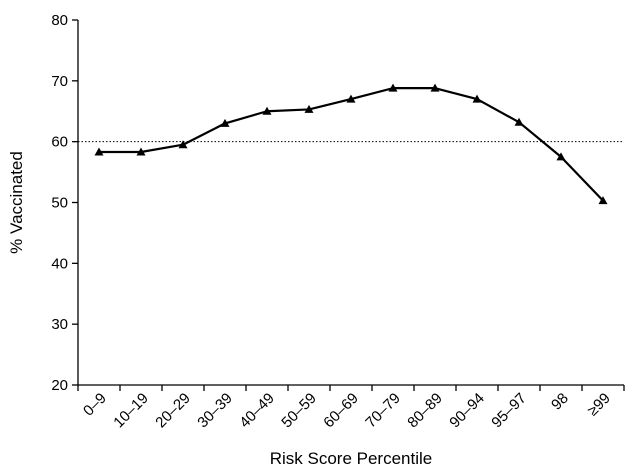 The image size is (626, 470). What do you see at coordinates (299, 411) in the screenshot?
I see `x-tick-label: 50–59` at bounding box center [299, 411].